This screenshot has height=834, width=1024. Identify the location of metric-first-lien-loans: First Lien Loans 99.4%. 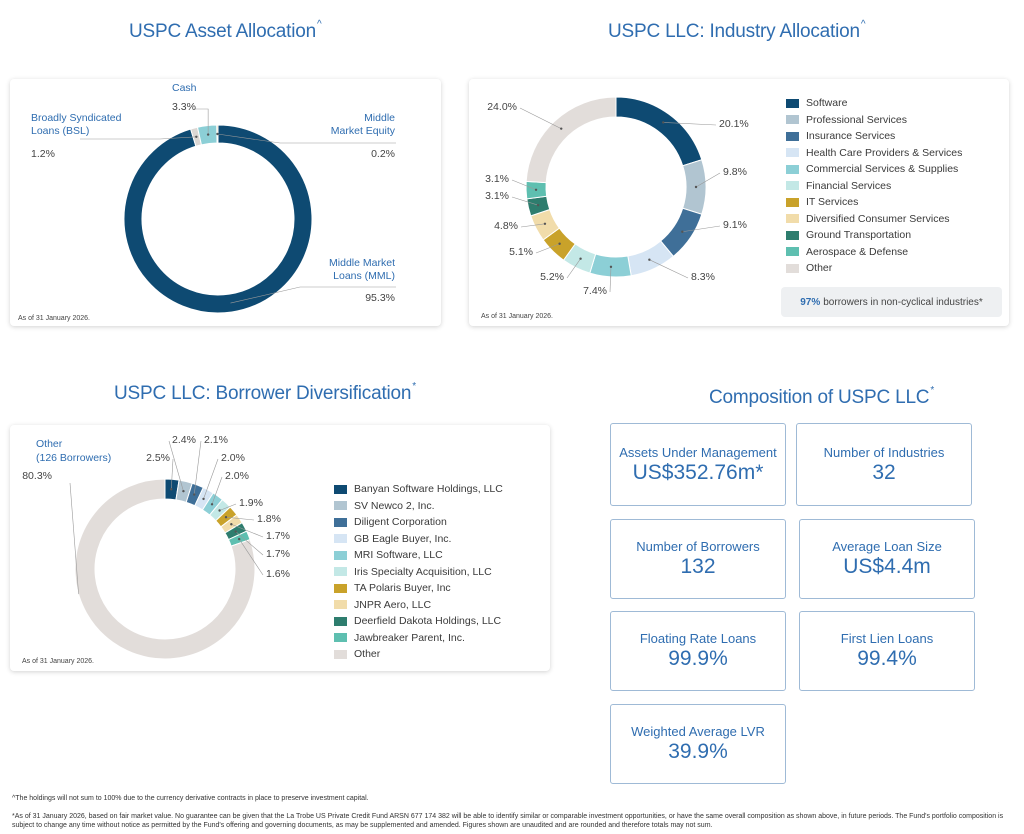
(887, 651).